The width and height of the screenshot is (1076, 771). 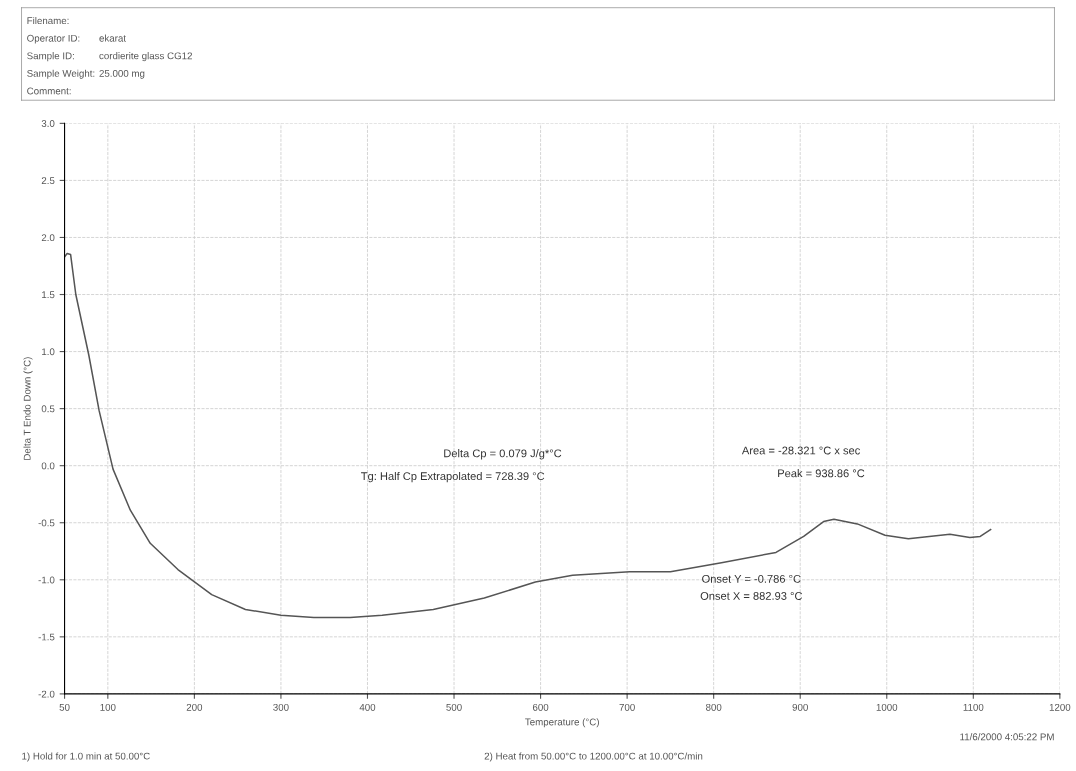 What do you see at coordinates (108, 707) in the screenshot?
I see `x-tick-label: 100` at bounding box center [108, 707].